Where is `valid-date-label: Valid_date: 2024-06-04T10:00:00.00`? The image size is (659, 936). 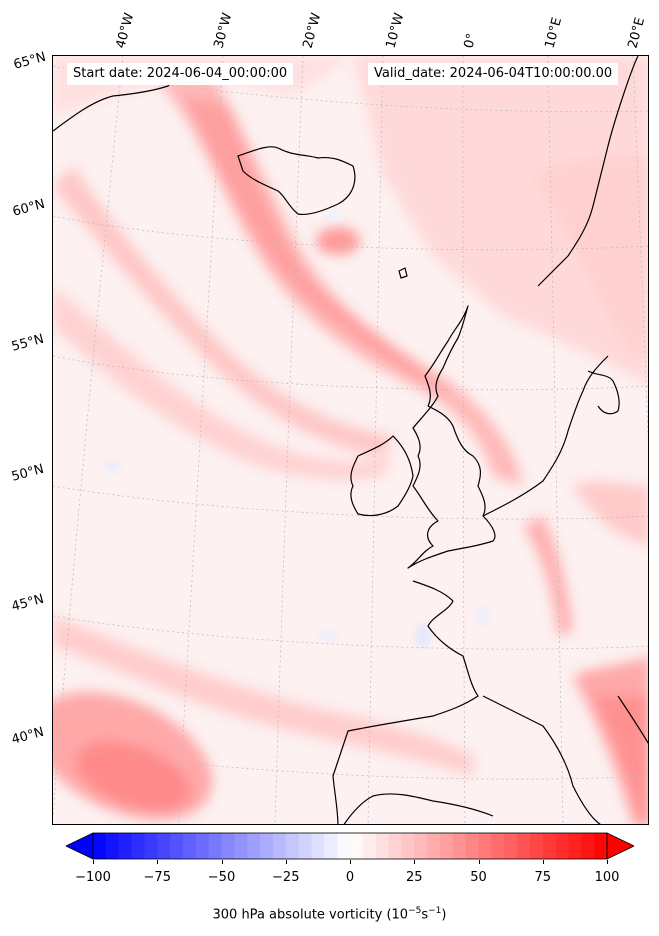 valid-date-label: Valid_date: 2024-06-04T10:00:00.00 is located at coordinates (493, 74).